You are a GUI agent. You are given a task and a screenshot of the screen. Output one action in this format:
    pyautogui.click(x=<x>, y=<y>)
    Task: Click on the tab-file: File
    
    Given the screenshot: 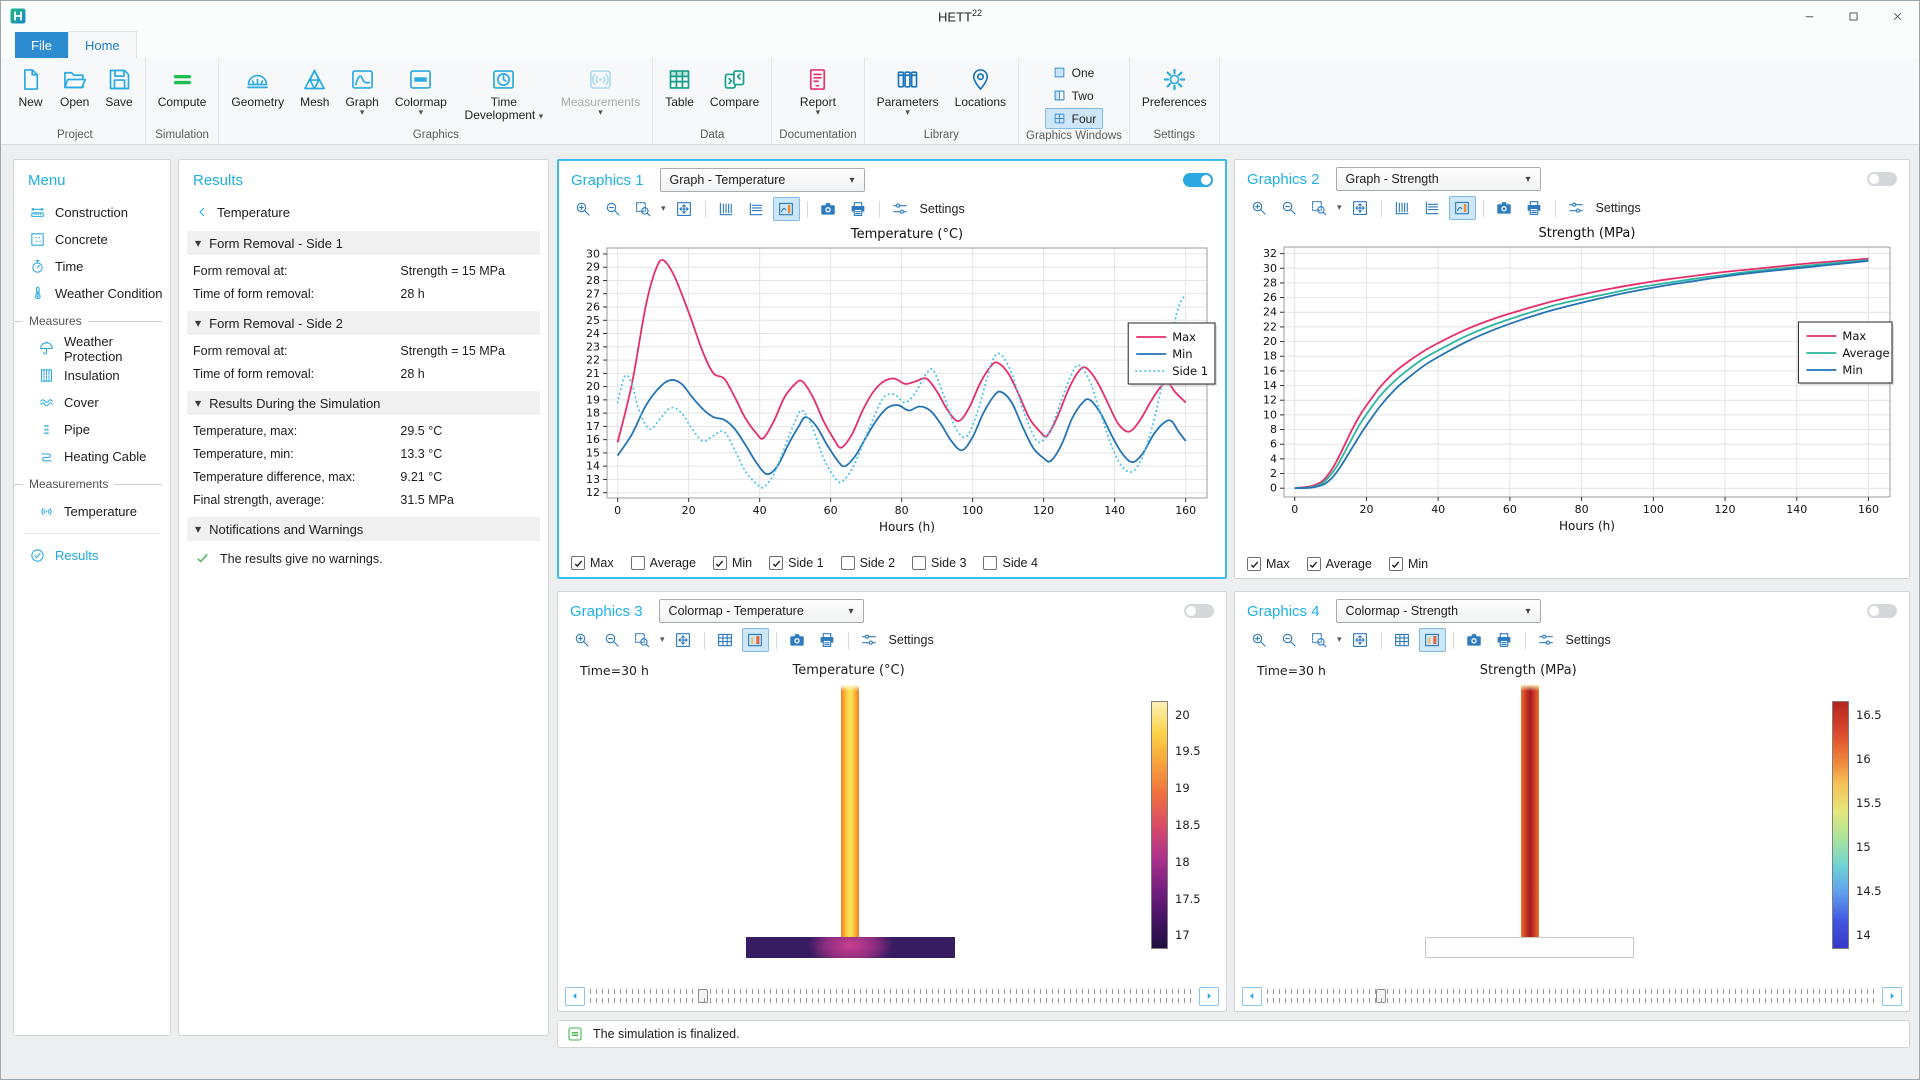 What is the action you would take?
    pyautogui.click(x=41, y=45)
    